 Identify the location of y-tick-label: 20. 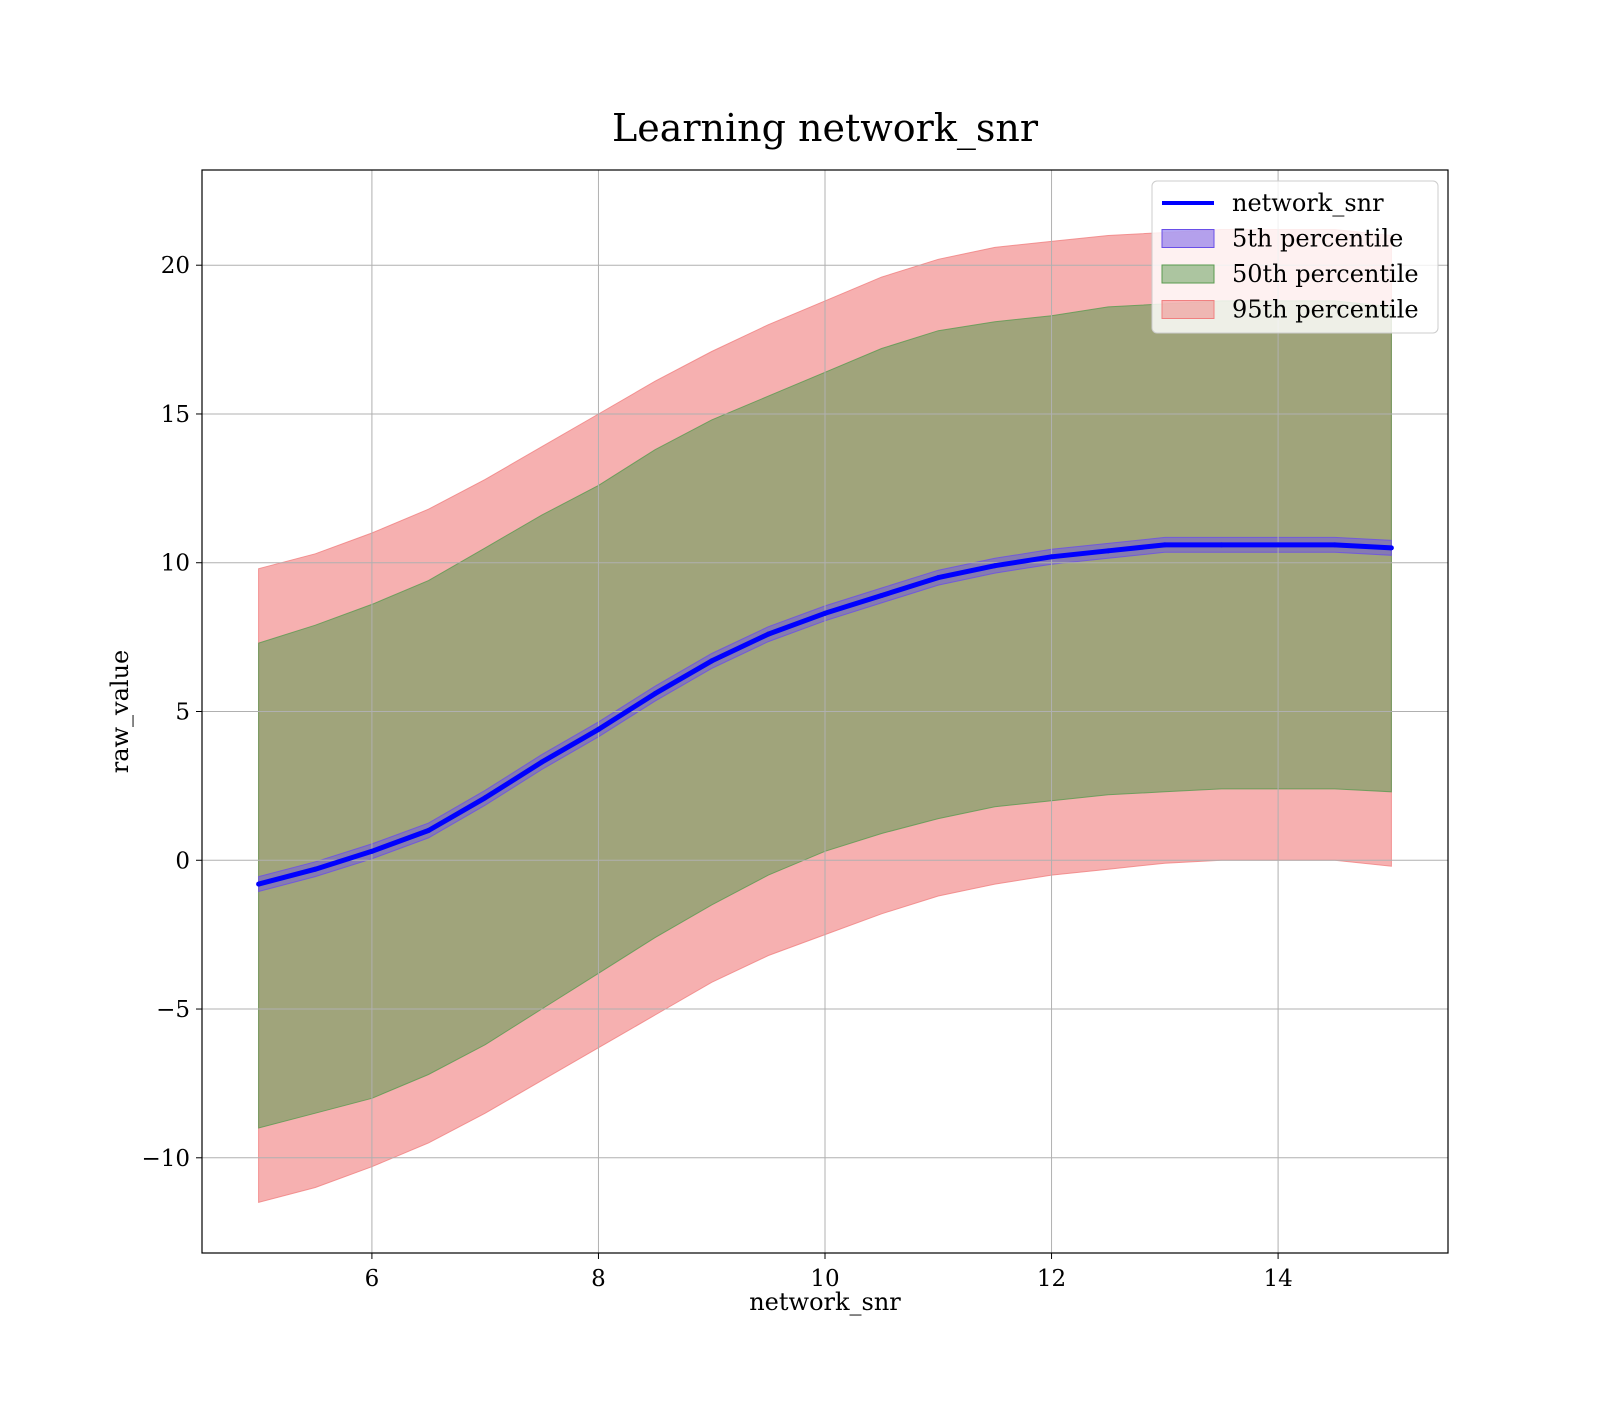
(175, 266).